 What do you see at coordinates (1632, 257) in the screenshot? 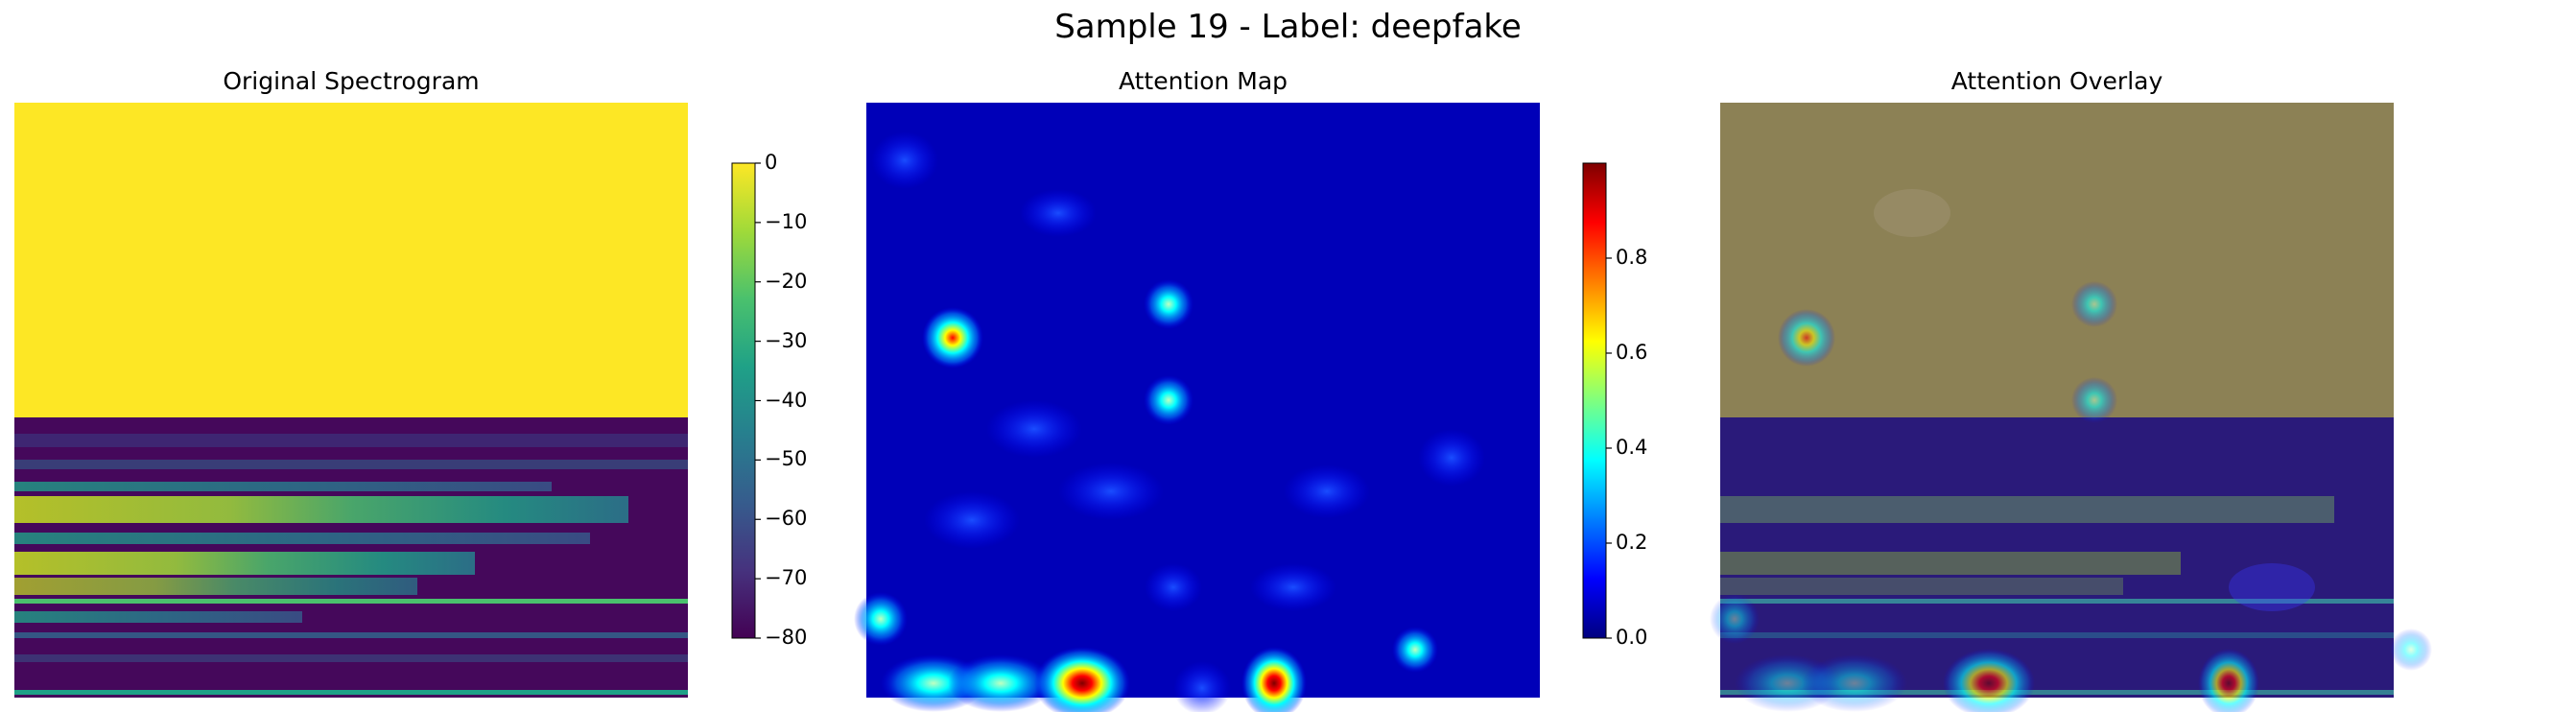
I see `colorbar-tick-label: 0.8` at bounding box center [1632, 257].